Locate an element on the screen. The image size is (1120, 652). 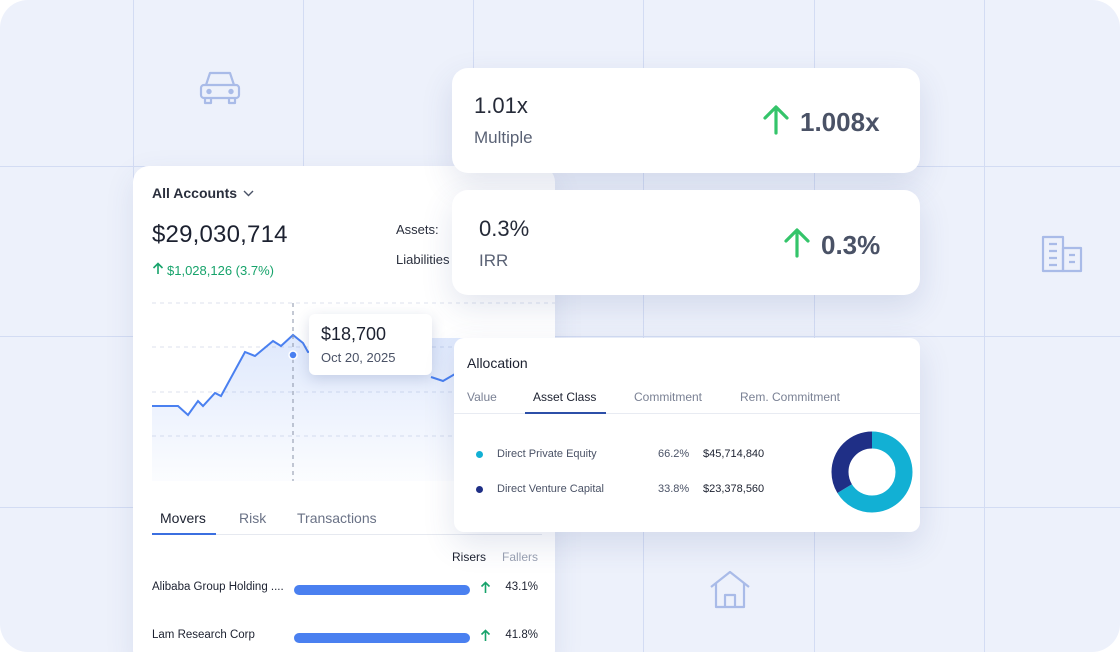
tab-movers: Movers is located at coordinates (183, 518).